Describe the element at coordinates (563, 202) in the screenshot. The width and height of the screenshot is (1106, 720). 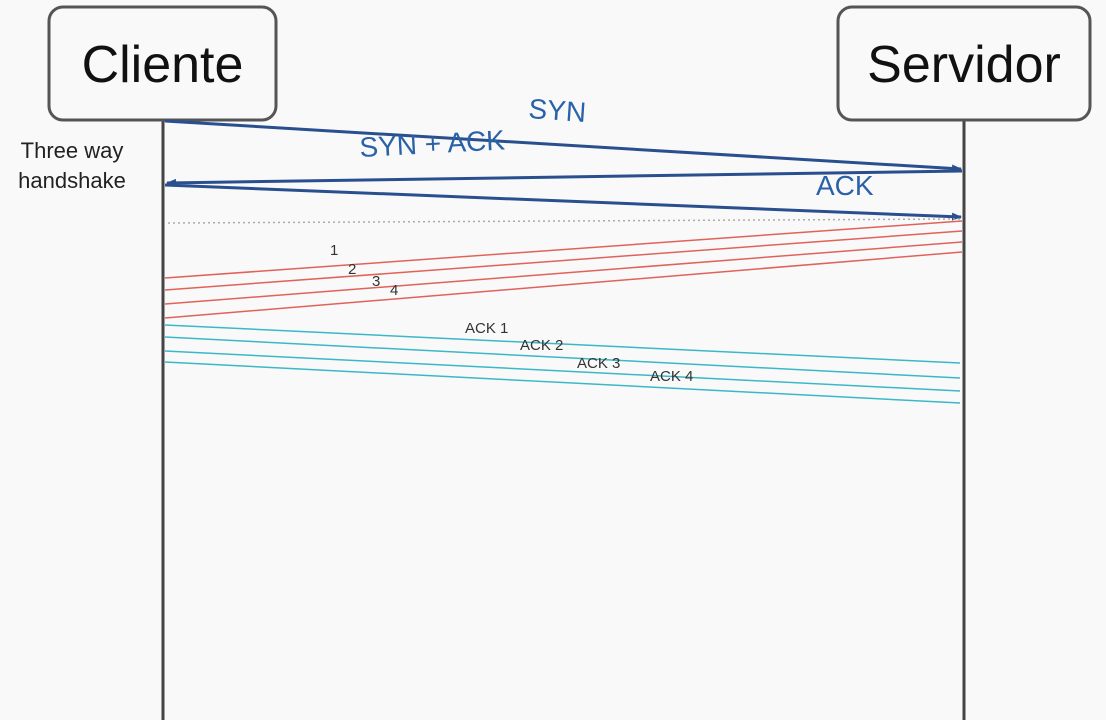
I see `ack-arrow` at that location.